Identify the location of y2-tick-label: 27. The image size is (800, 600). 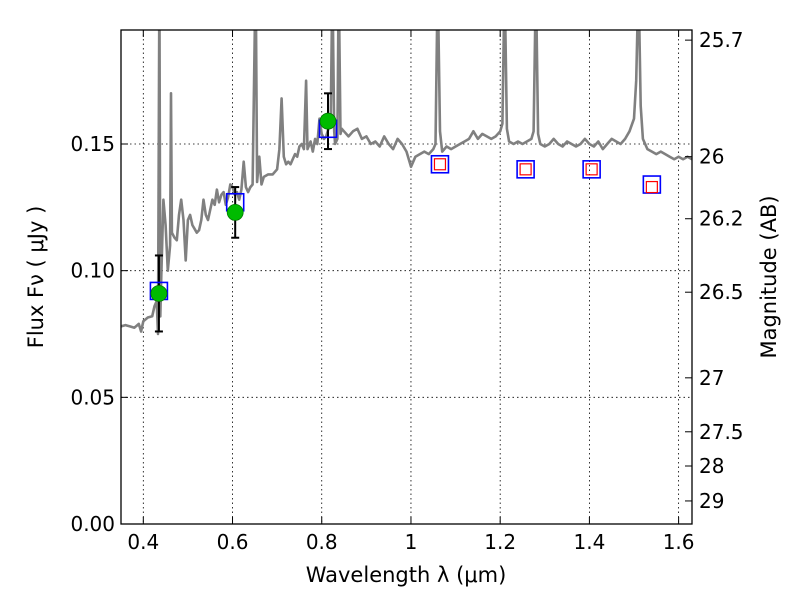
(711, 378).